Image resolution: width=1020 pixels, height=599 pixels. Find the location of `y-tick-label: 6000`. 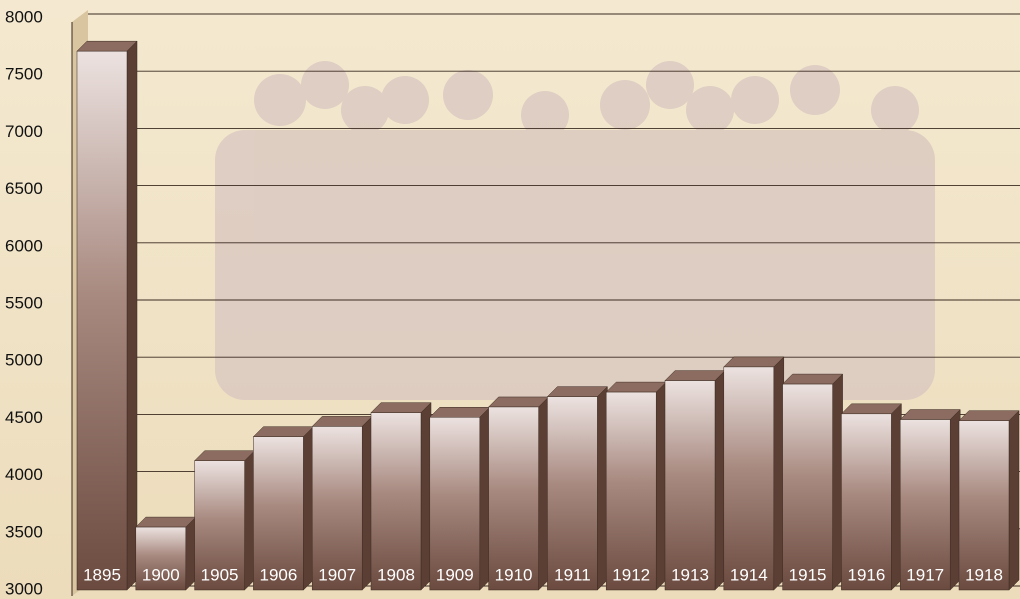

y-tick-label: 6000 is located at coordinates (24, 245).